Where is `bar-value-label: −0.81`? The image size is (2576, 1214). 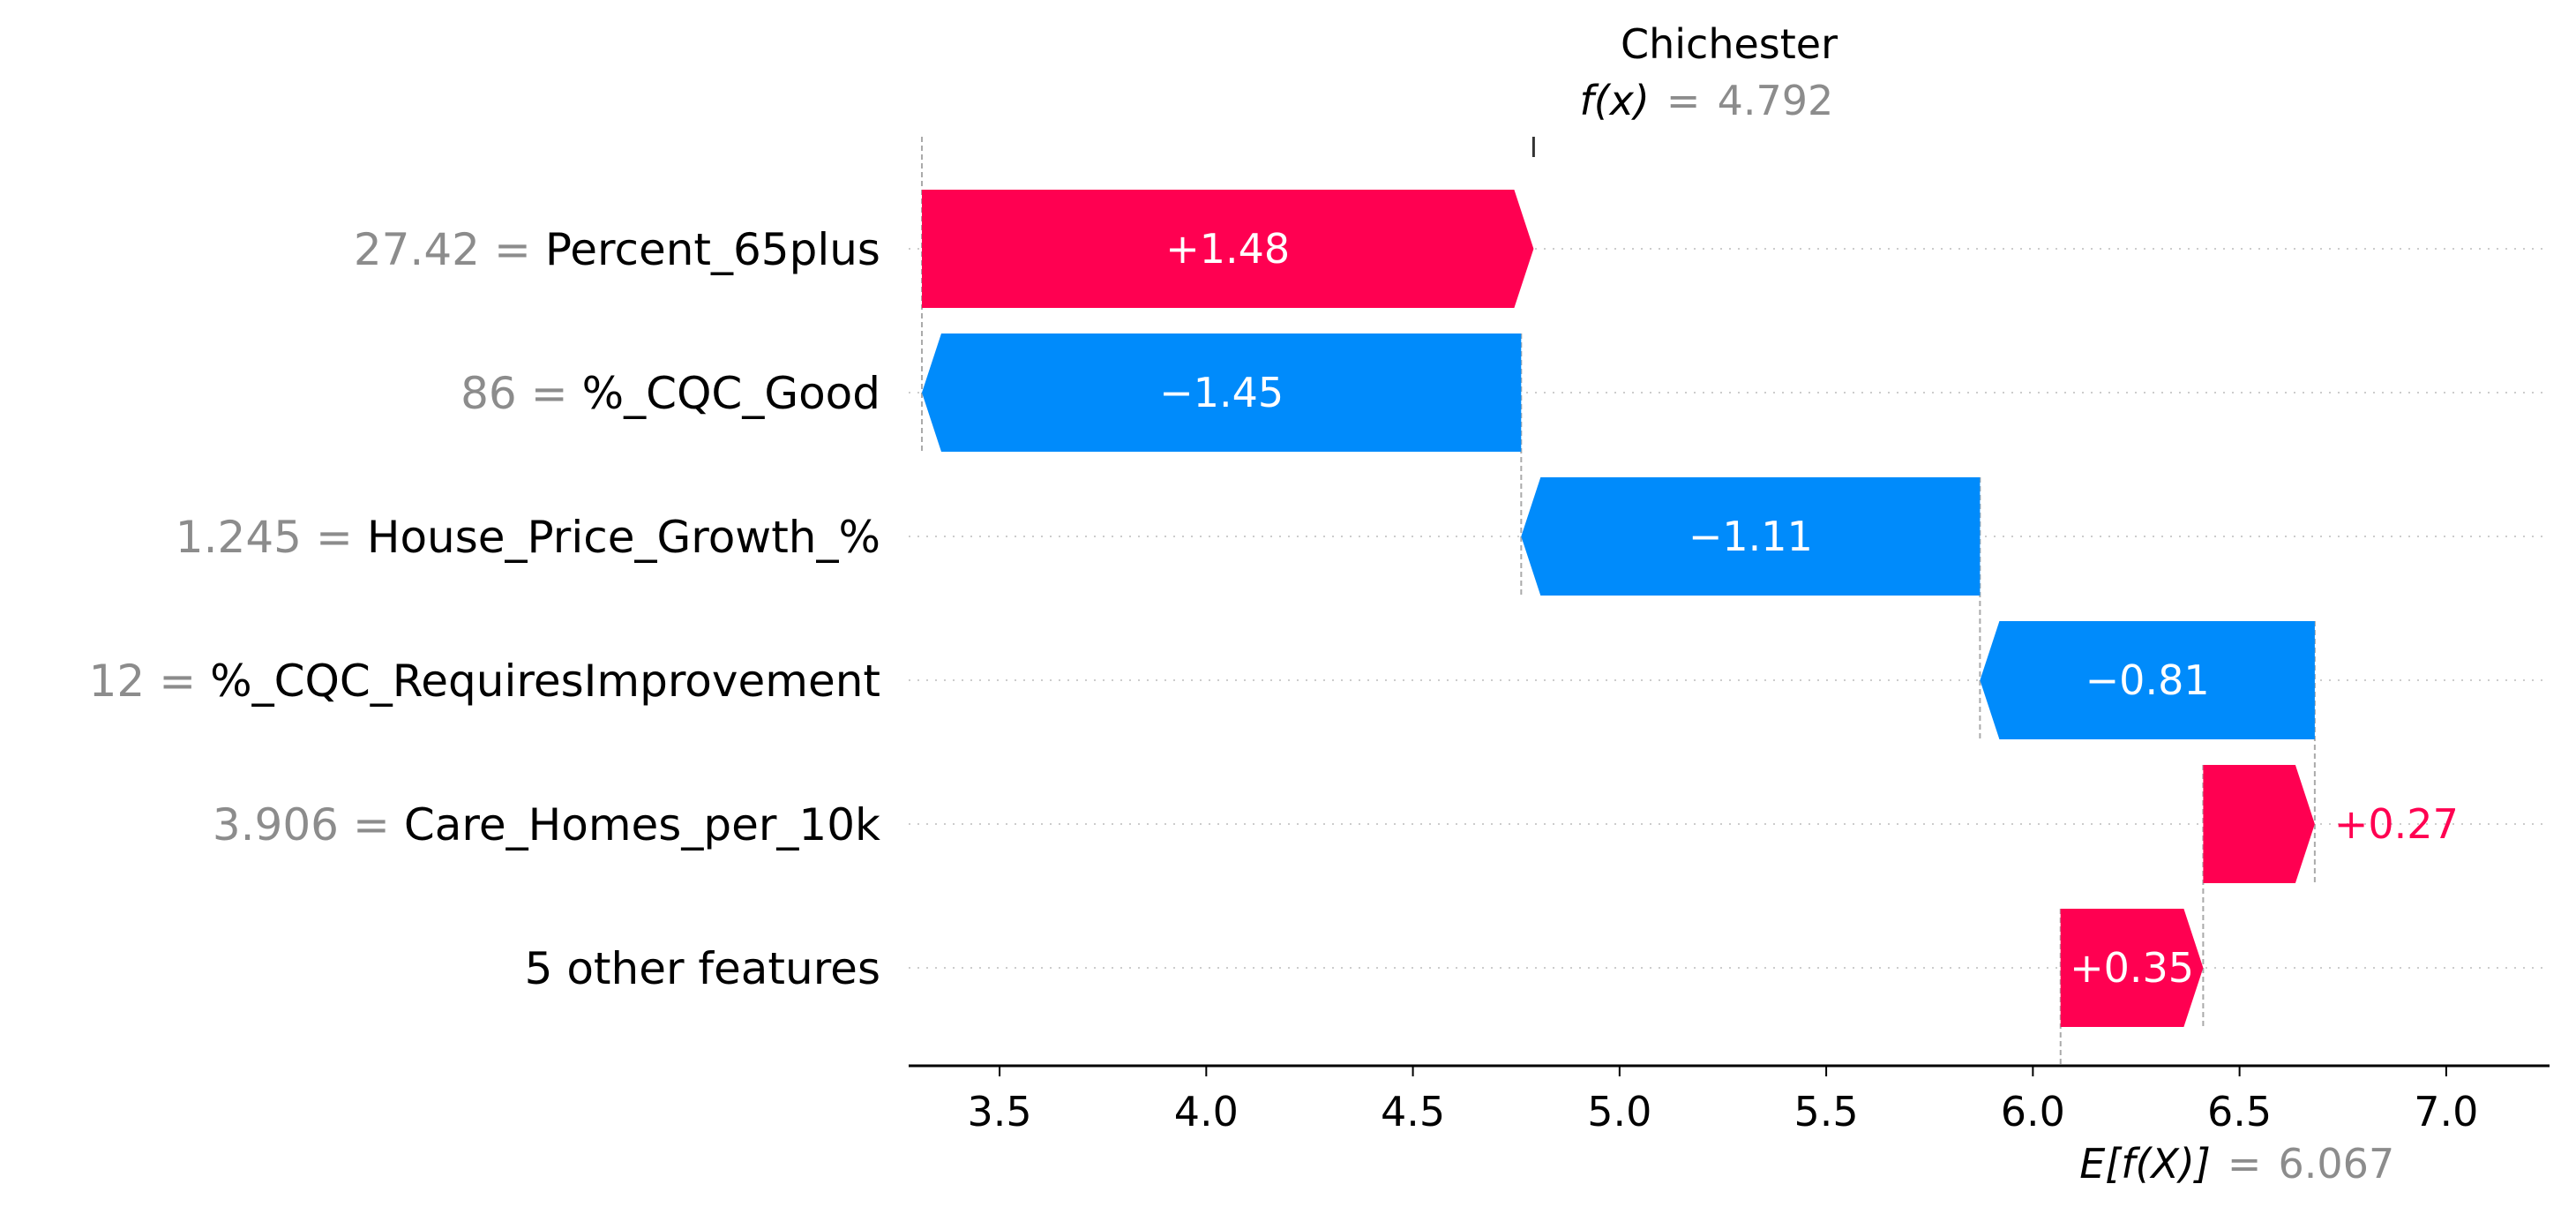
bar-value-label: −0.81 is located at coordinates (2148, 680).